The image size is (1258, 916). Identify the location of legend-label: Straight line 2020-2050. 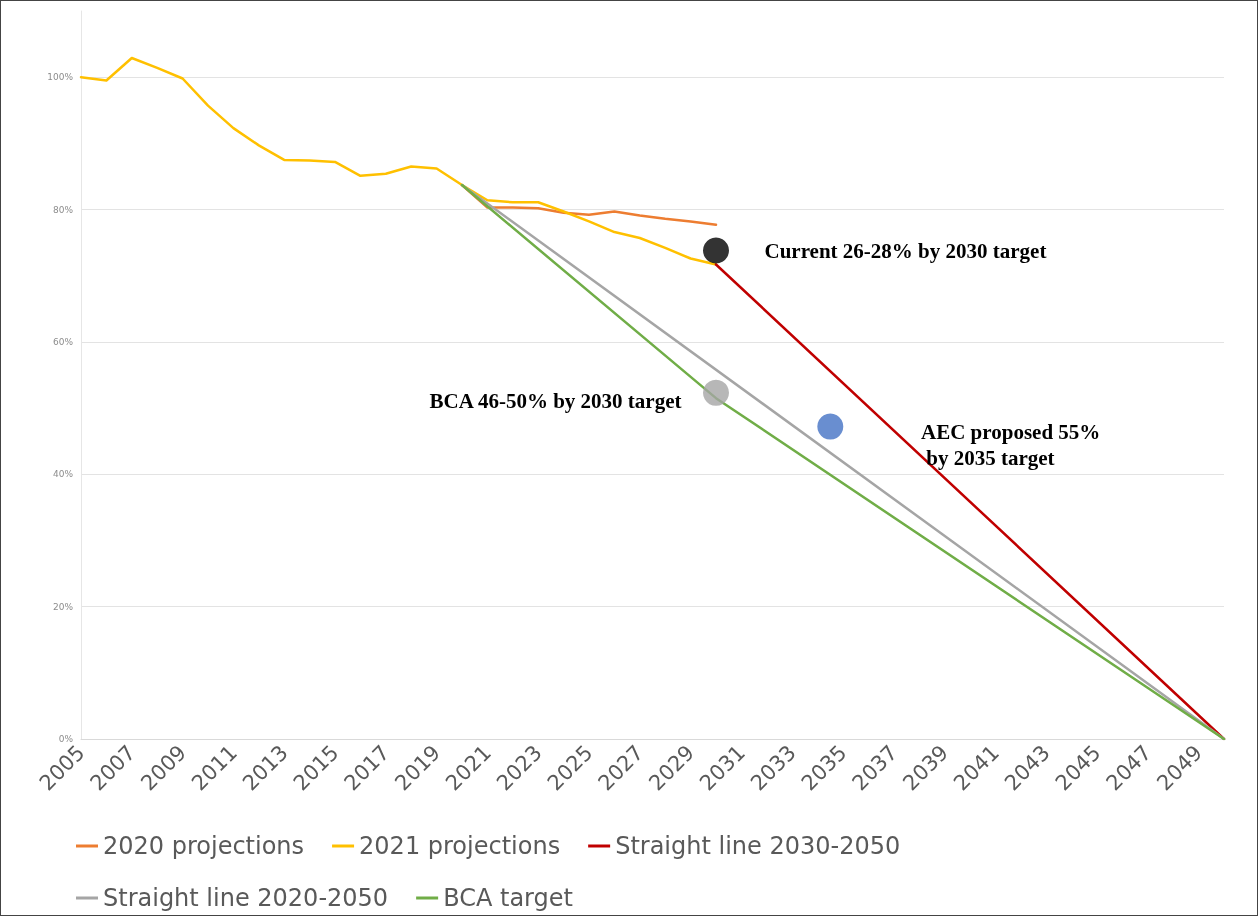
(246, 898).